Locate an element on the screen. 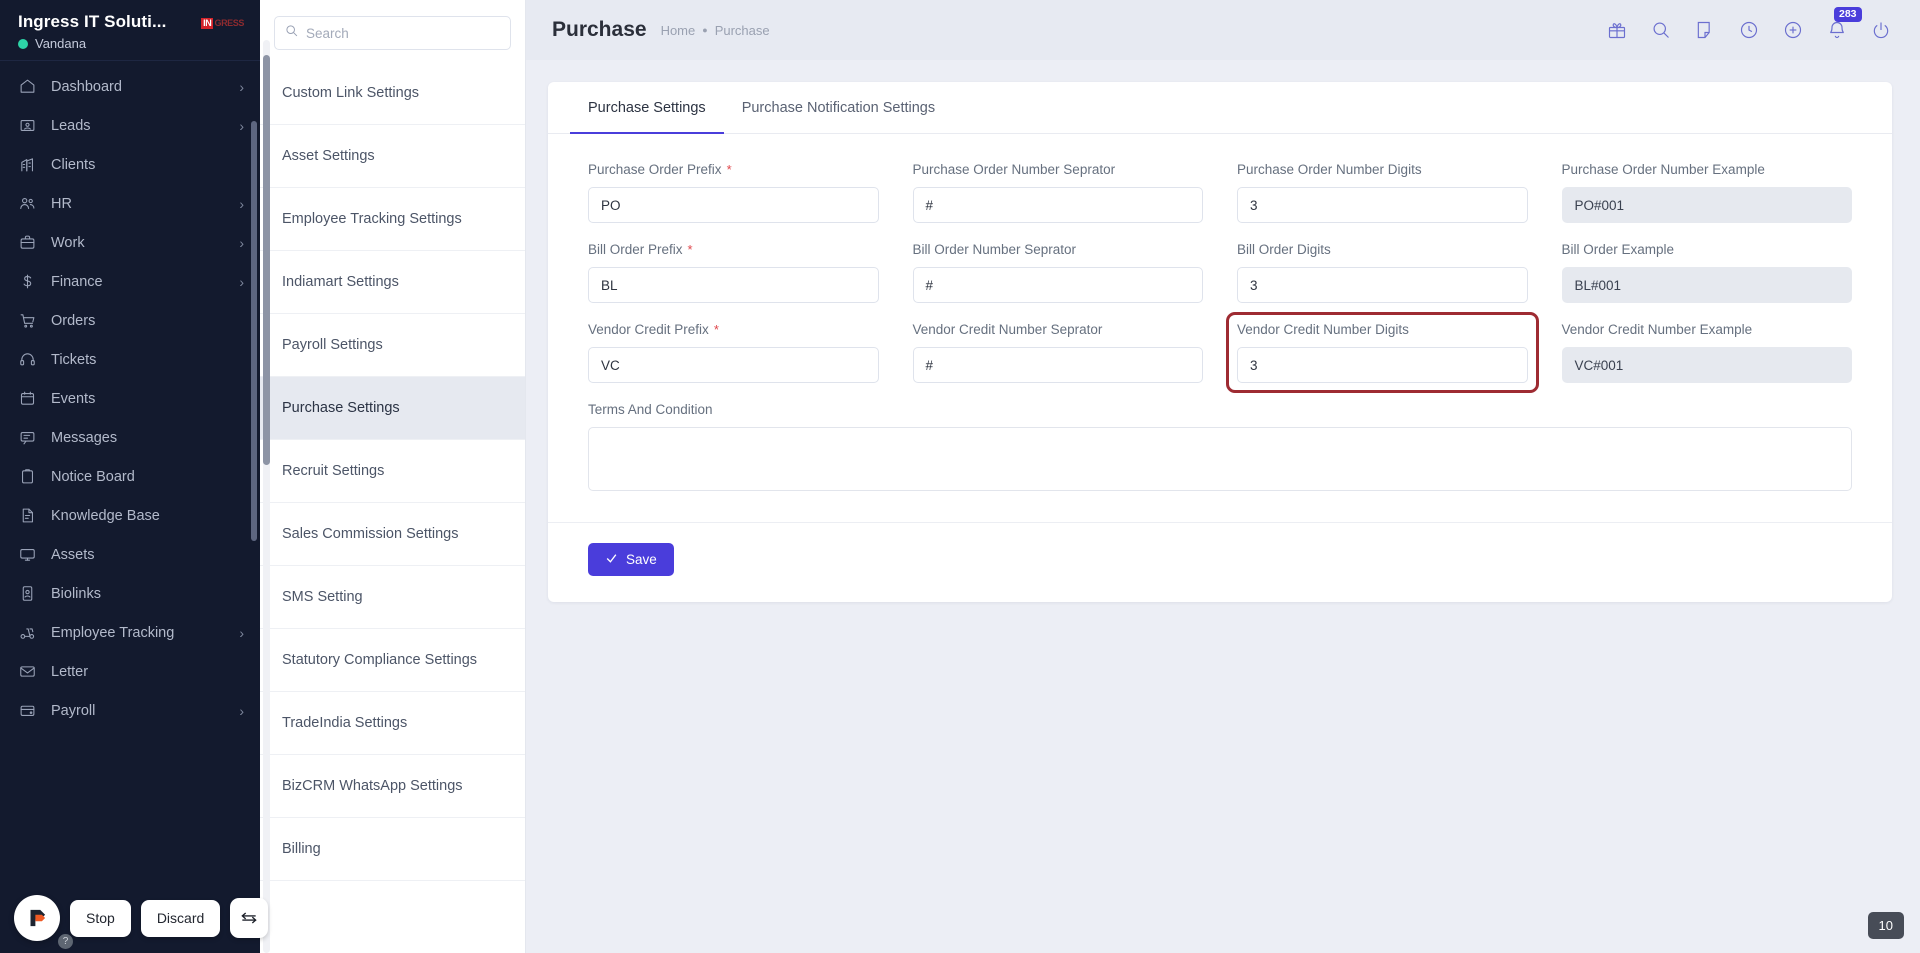  settings-item-recruit-settings: Recruit Settings is located at coordinates (392, 471).